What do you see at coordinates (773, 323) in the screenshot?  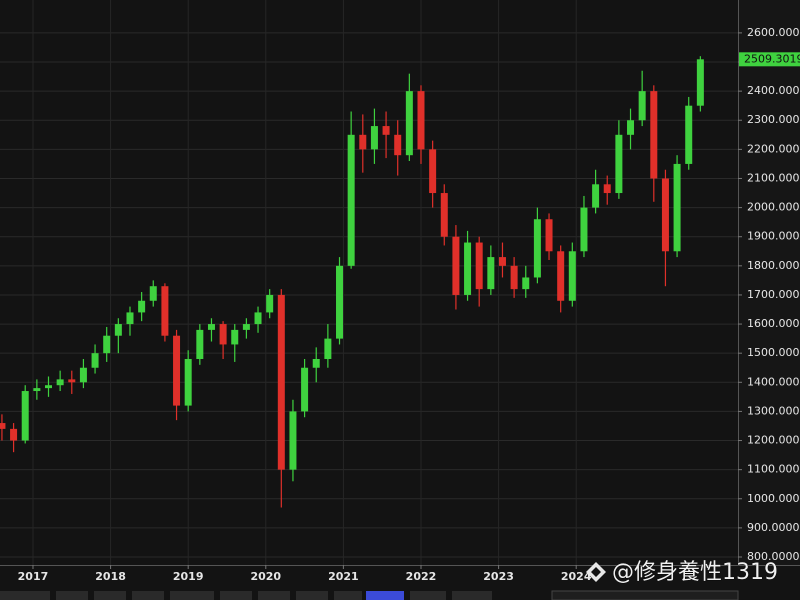 I see `y-tick-label: 1600.0000` at bounding box center [773, 323].